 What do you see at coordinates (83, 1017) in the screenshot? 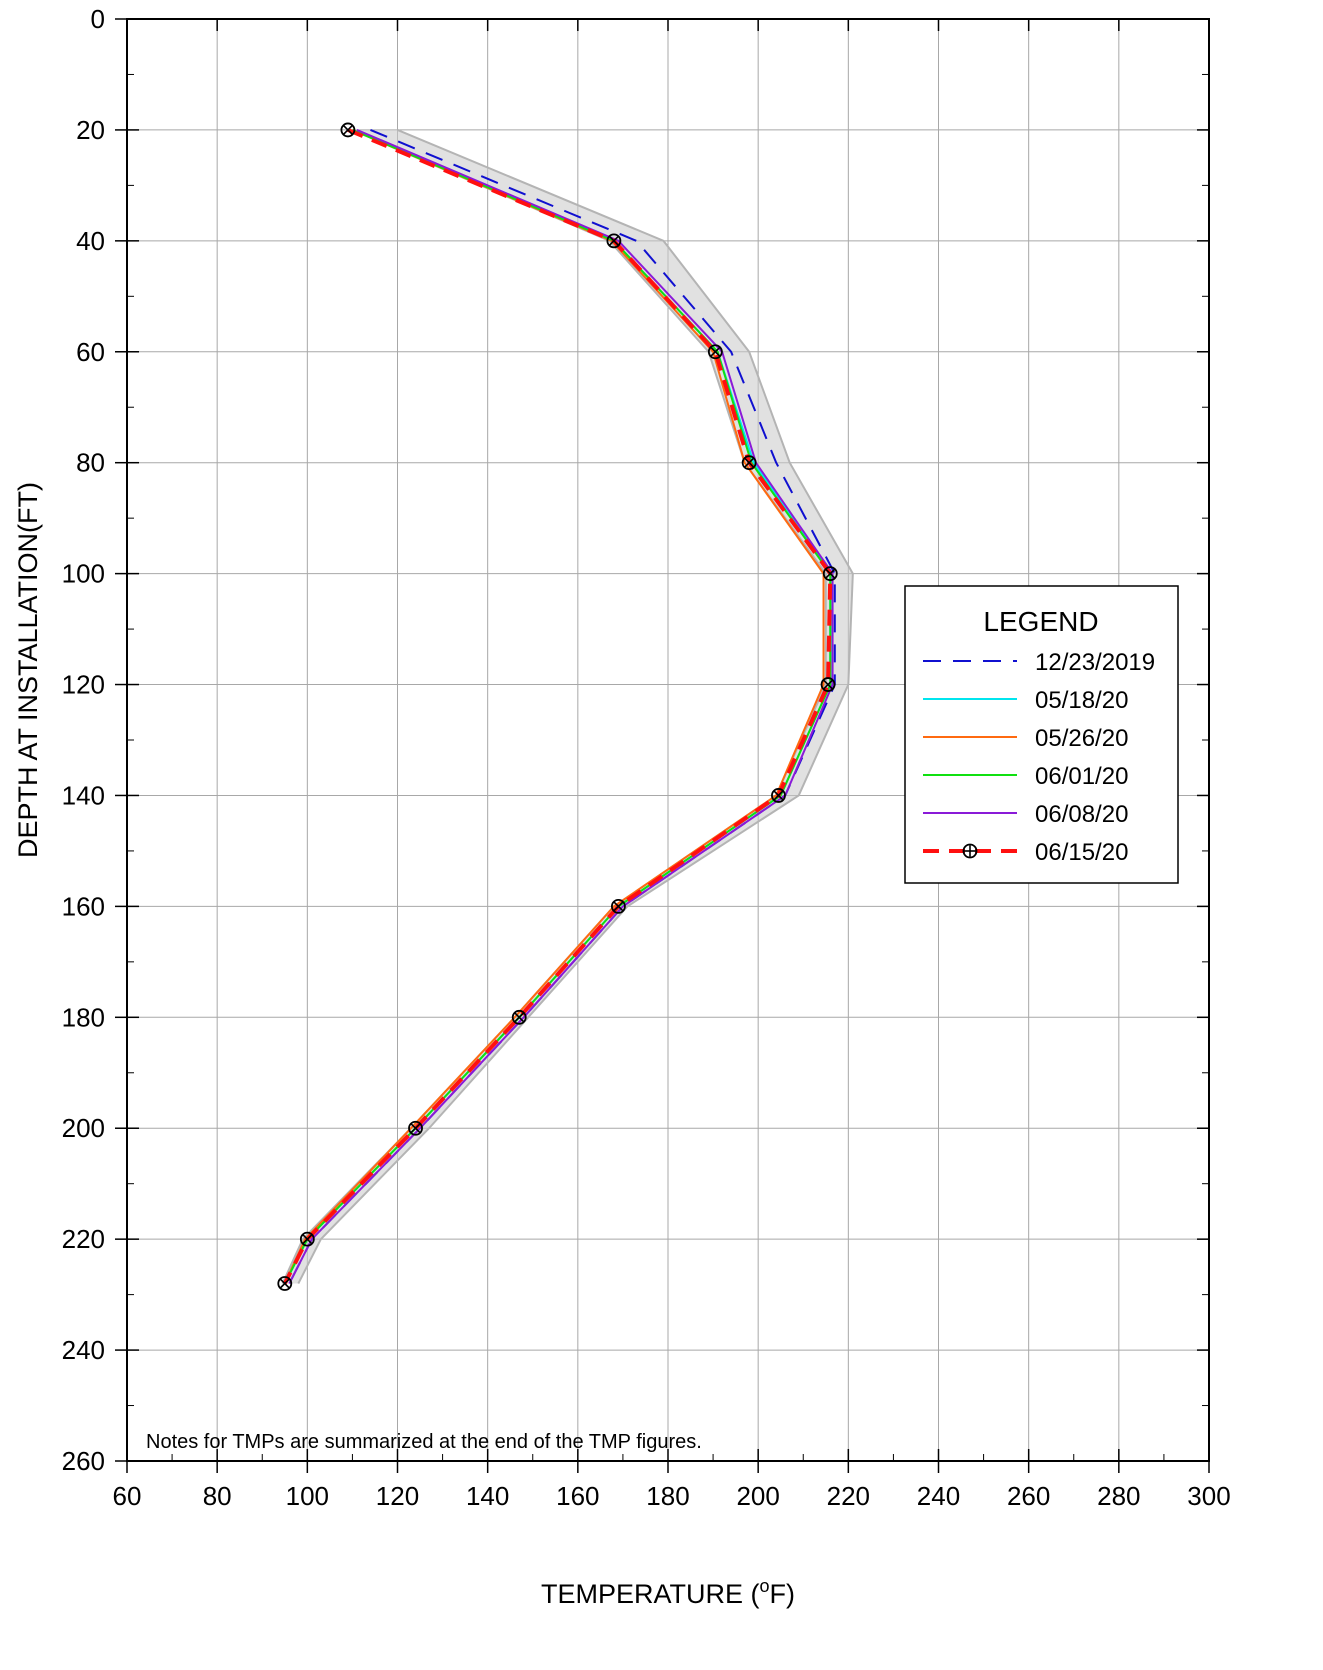
I see `y-tick-label: 180` at bounding box center [83, 1017].